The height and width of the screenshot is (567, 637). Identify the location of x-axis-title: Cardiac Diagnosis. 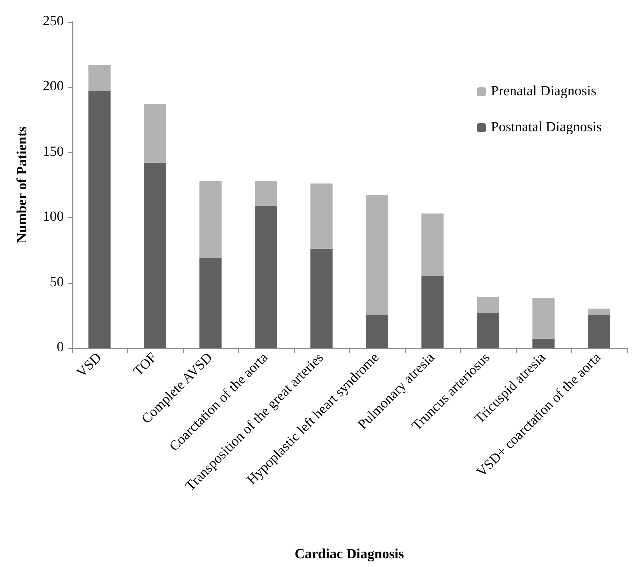
(349, 555).